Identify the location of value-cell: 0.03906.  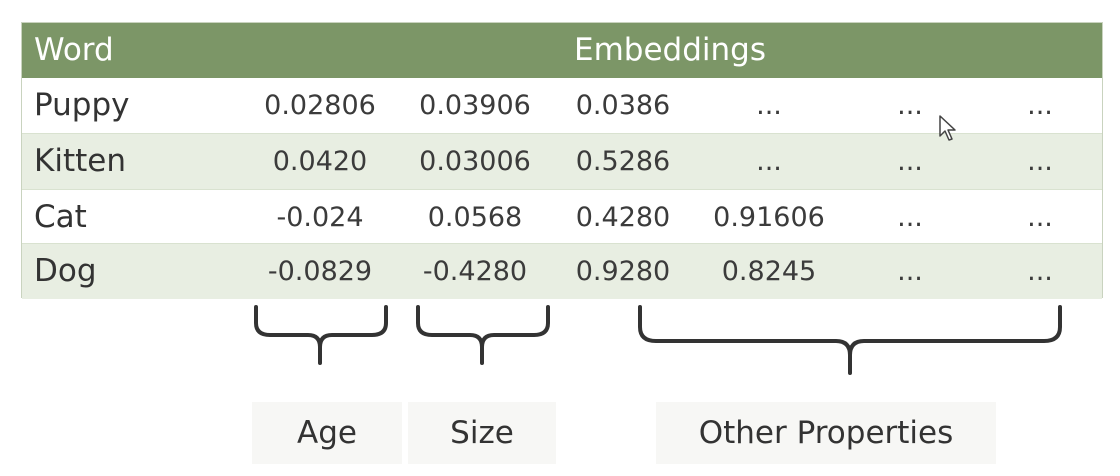
(475, 105).